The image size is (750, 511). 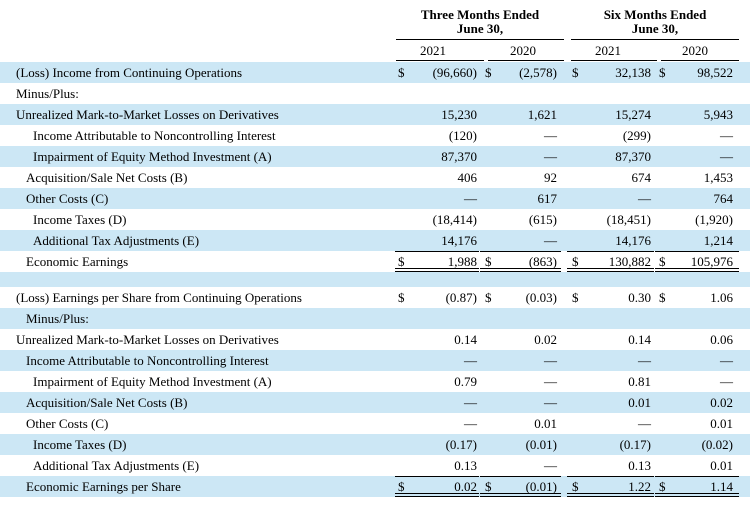 I want to click on three-months-header-rule, so click(x=480, y=39).